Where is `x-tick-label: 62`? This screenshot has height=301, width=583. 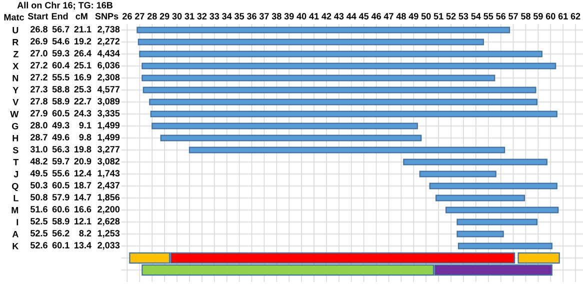 x-tick-label: 62 is located at coordinates (575, 16).